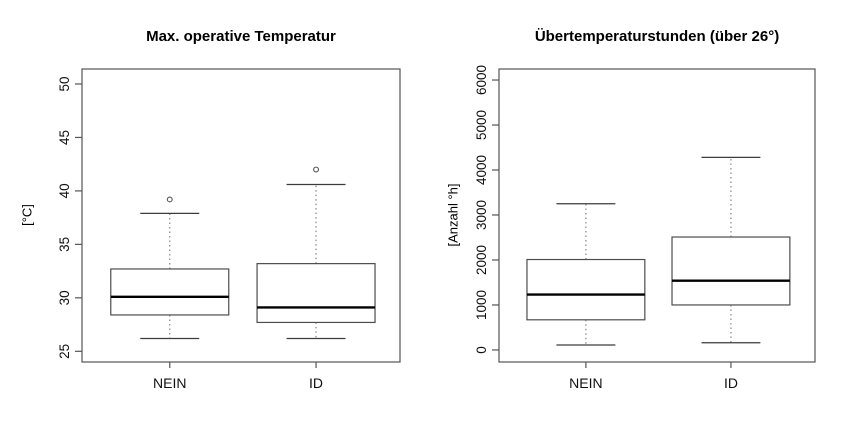 Image resolution: width=851 pixels, height=429 pixels. I want to click on y-tick-label: 5000, so click(481, 125).